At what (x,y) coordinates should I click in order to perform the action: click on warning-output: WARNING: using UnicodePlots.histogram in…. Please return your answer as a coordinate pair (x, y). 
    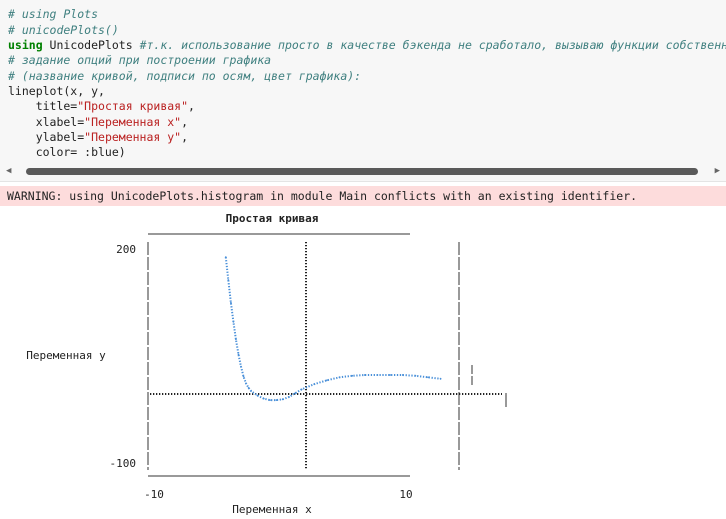
    Looking at the image, I should click on (363, 196).